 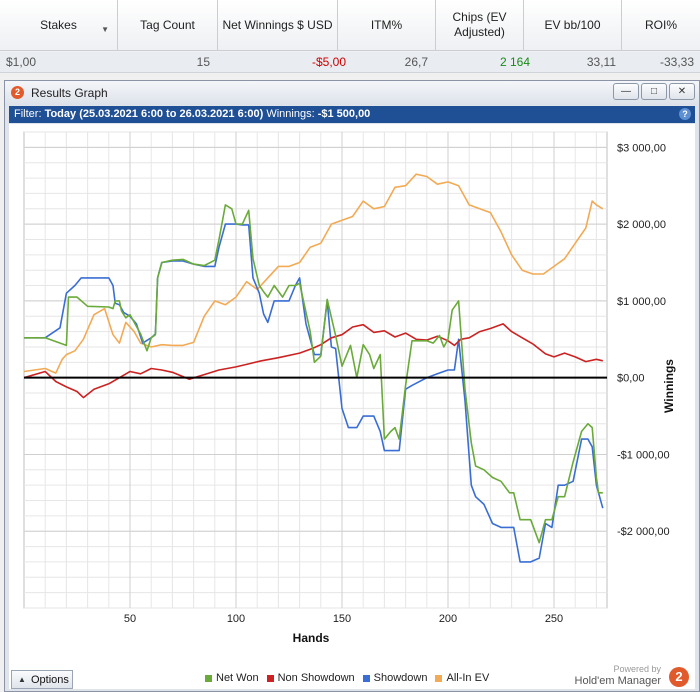 What do you see at coordinates (237, 678) in the screenshot?
I see `legend-label: Net Won` at bounding box center [237, 678].